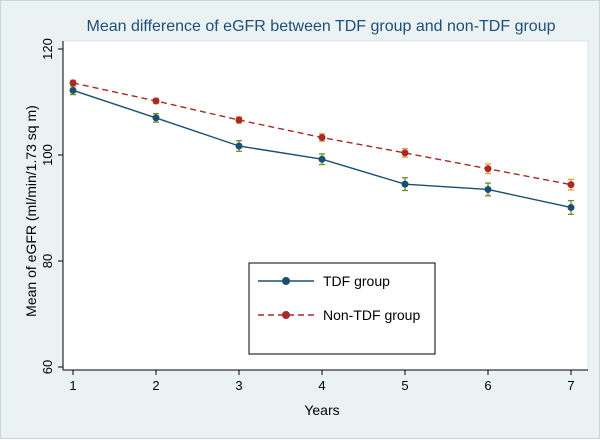 This screenshot has height=440, width=600. What do you see at coordinates (31, 211) in the screenshot?
I see `y-axis-label: Mean of eGFR (ml/min/1.73 sq m)` at bounding box center [31, 211].